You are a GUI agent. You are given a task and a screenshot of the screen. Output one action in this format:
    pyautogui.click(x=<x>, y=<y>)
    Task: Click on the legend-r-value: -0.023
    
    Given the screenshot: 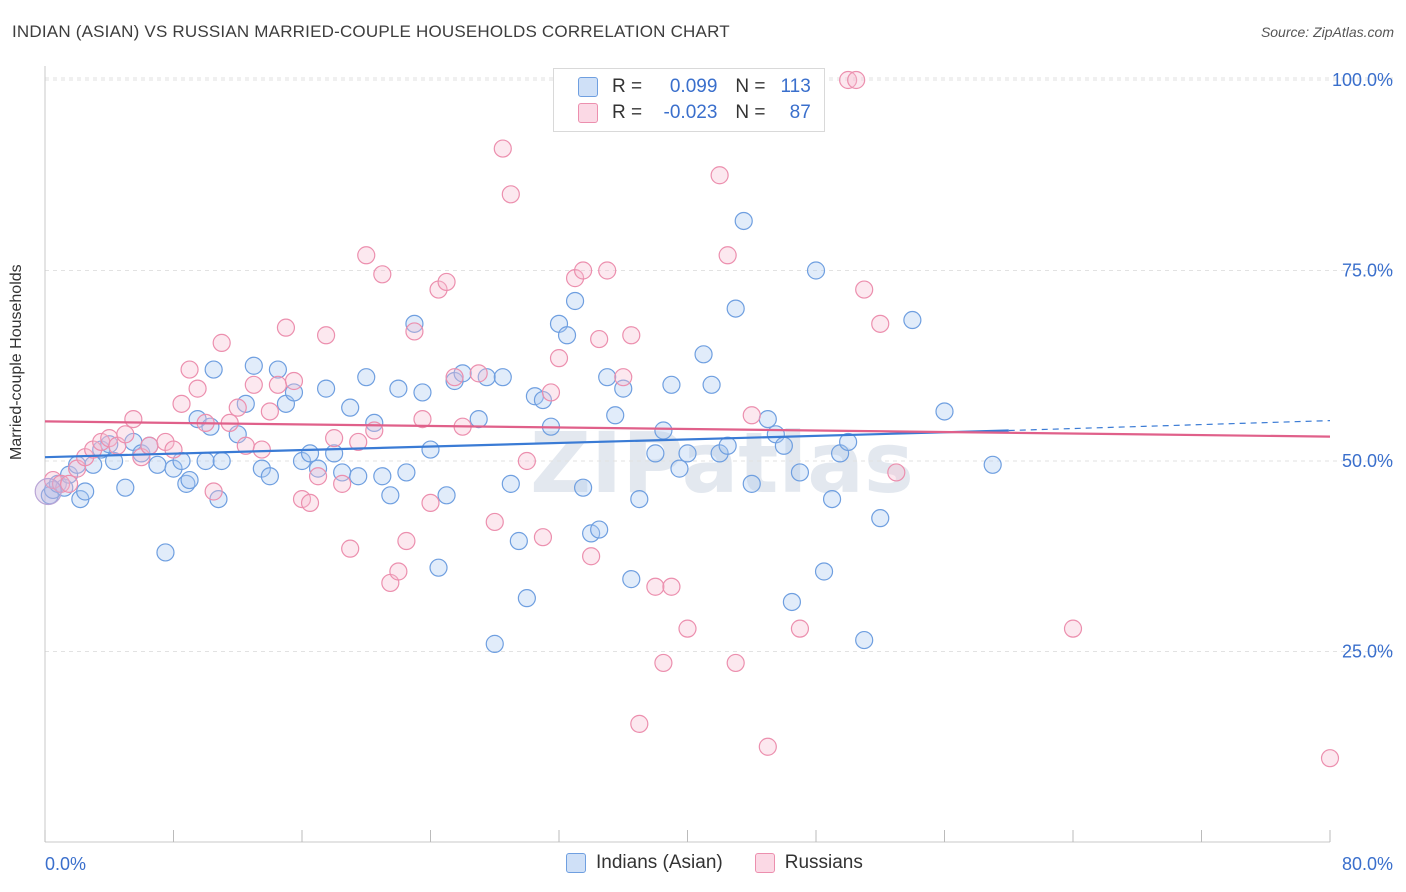 What is the action you would take?
    pyautogui.click(x=690, y=112)
    